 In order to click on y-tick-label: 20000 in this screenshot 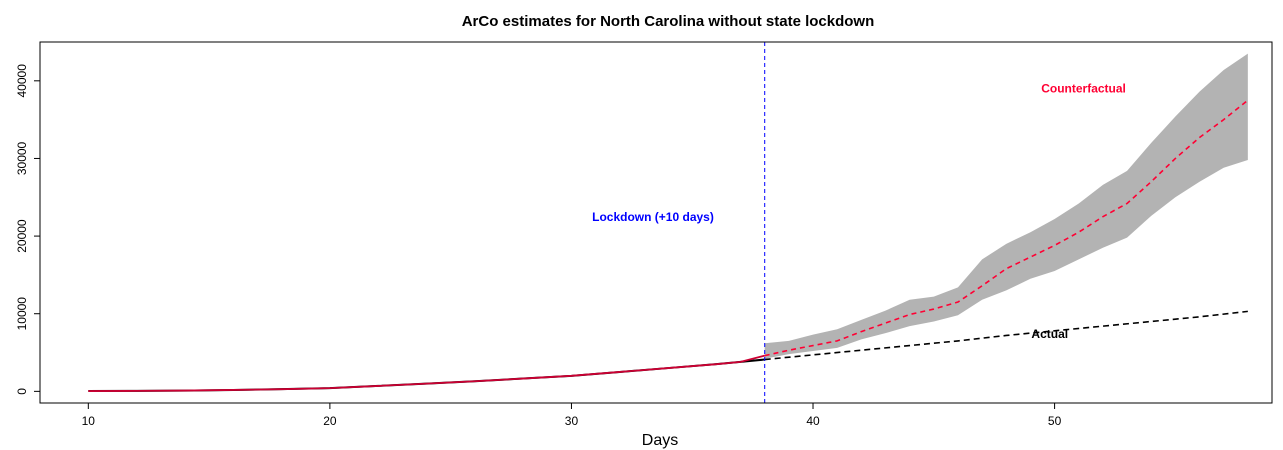, I will do `click(22, 236)`.